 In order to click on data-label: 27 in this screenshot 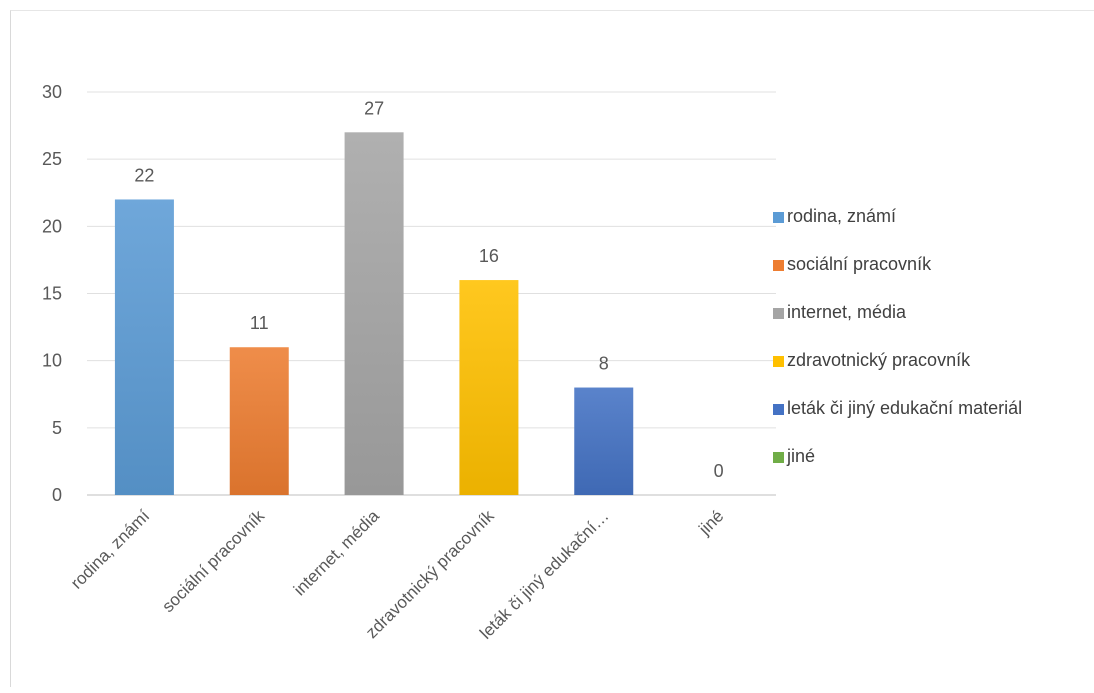, I will do `click(374, 108)`.